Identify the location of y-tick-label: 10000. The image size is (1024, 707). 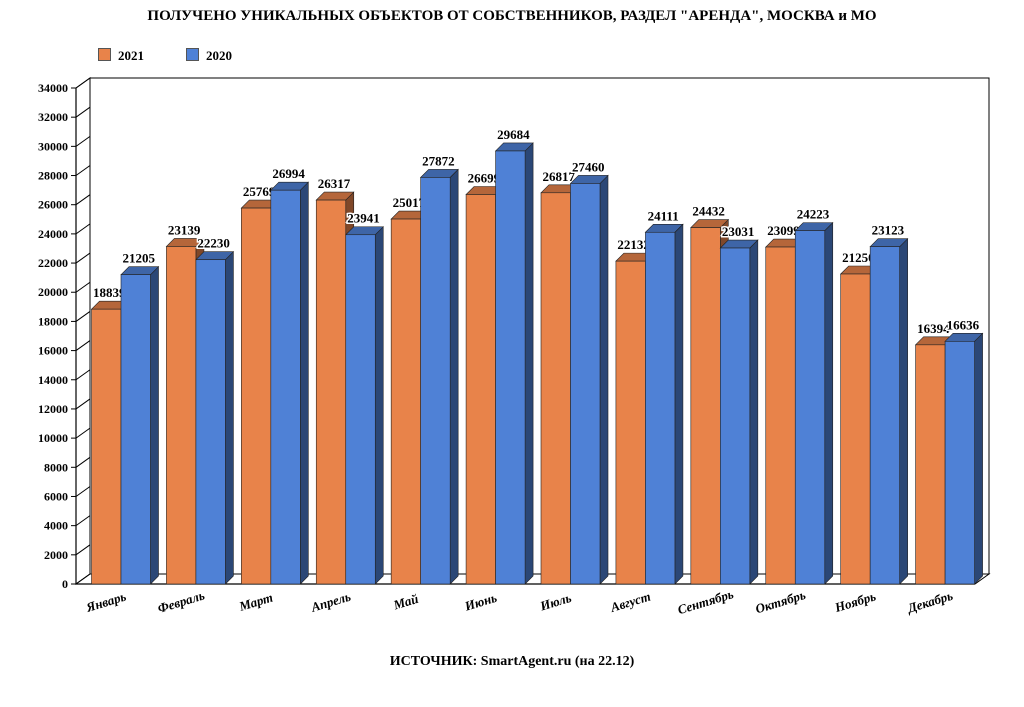
(53, 438).